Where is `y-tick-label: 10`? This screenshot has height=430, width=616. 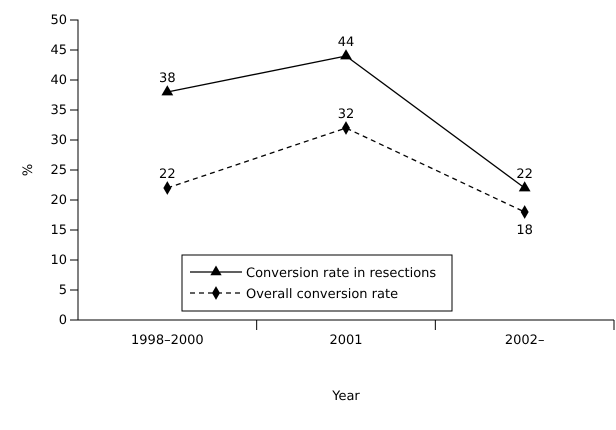
y-tick-label: 10 is located at coordinates (58, 260).